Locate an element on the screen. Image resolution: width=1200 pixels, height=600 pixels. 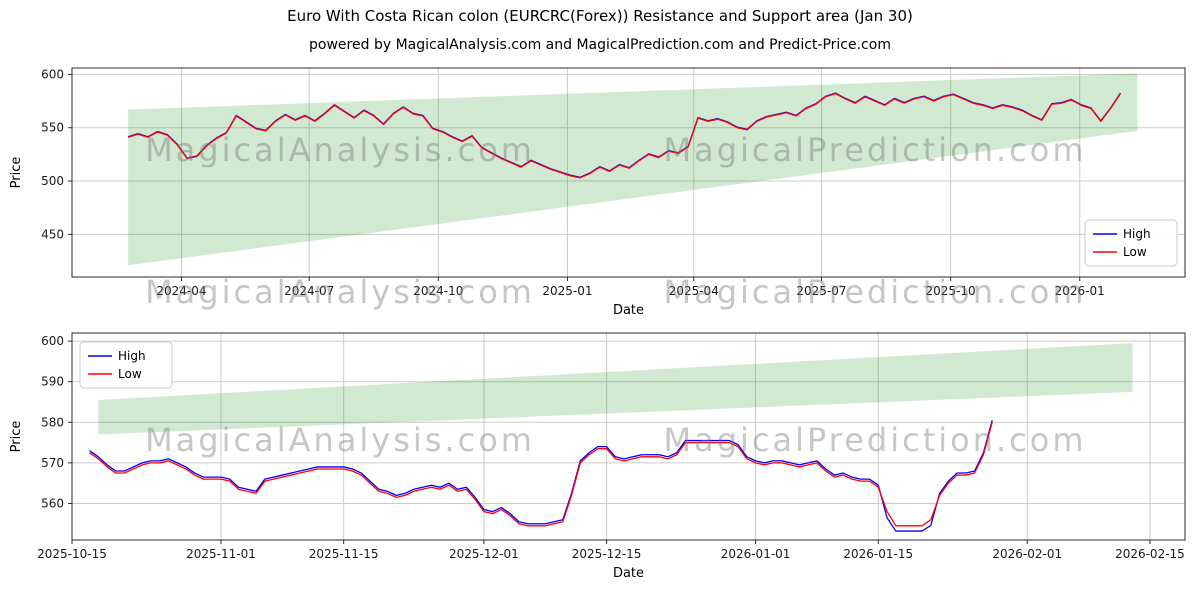
x-tick-label: 2024-04 is located at coordinates (181, 291).